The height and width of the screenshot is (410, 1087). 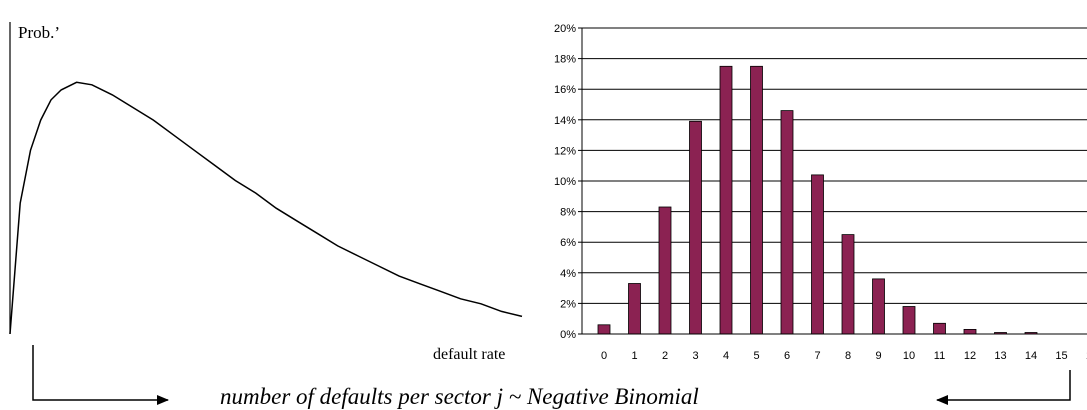 I want to click on x-tick-label: 13, so click(x=1000, y=356).